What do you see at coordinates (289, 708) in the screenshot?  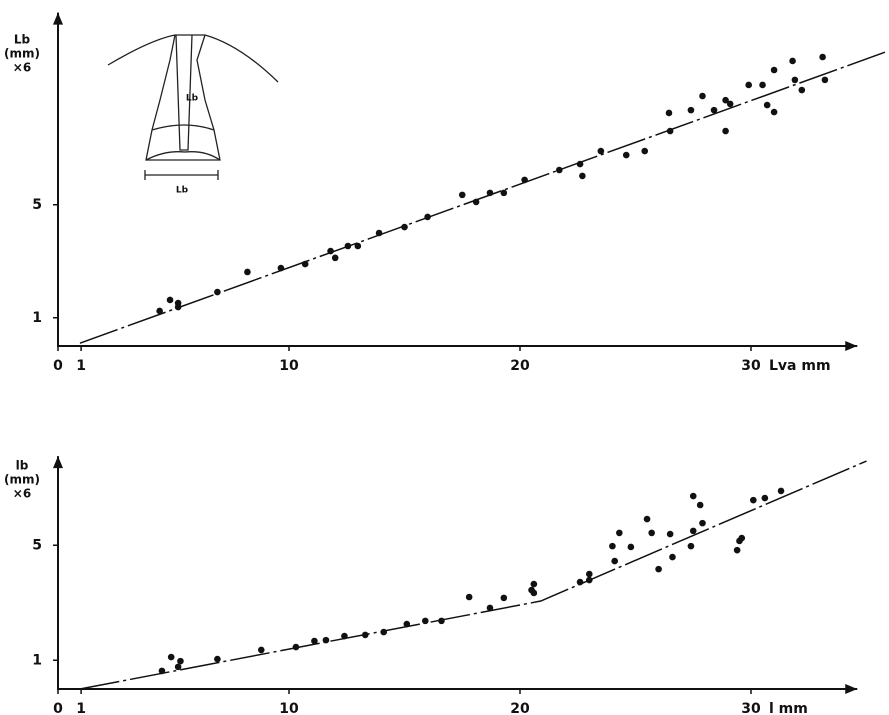 I see `x-tick-label: 10` at bounding box center [289, 708].